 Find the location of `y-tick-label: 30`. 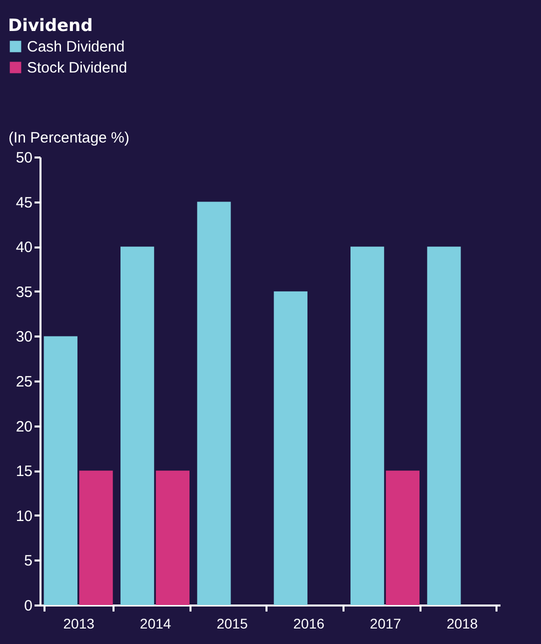

y-tick-label: 30 is located at coordinates (24, 337).